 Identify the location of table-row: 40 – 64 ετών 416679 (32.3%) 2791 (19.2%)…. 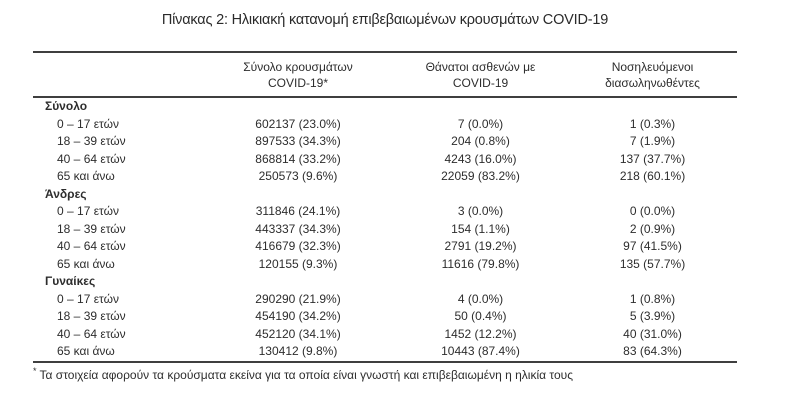
(385, 247).